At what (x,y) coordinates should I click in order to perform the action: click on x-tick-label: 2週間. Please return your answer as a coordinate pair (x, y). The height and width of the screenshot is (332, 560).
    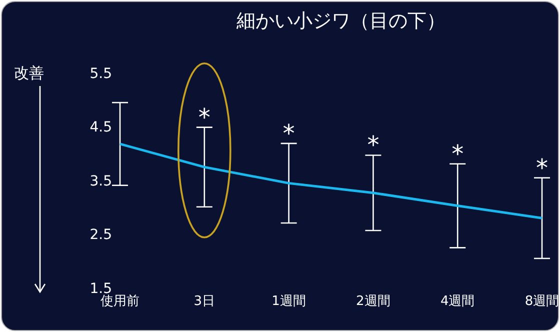
    Looking at the image, I should click on (373, 302).